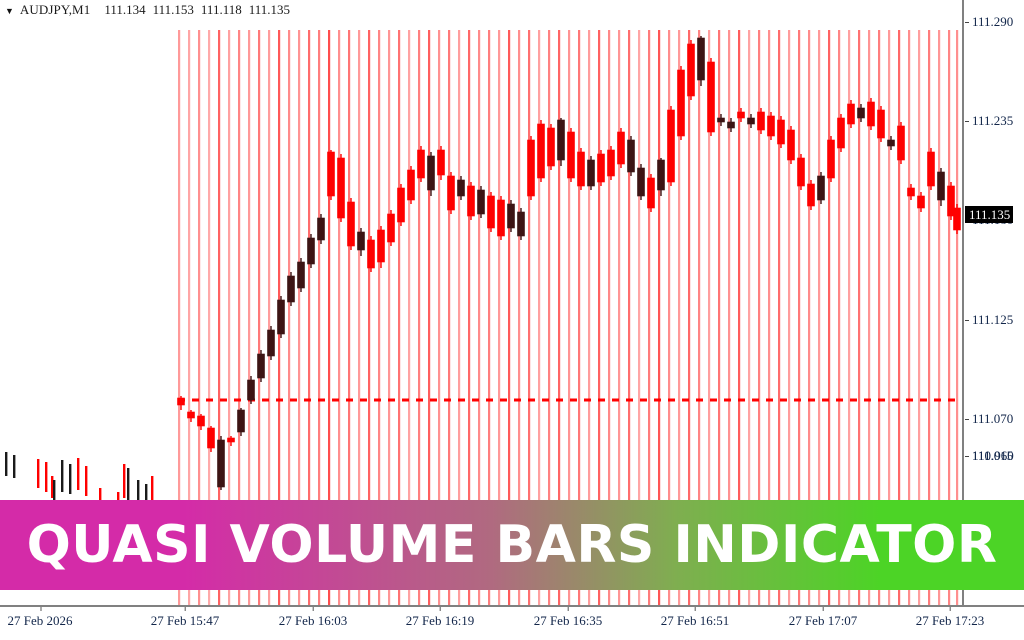 This screenshot has width=1024, height=640. What do you see at coordinates (993, 120) in the screenshot?
I see `price-value: 111.235` at bounding box center [993, 120].